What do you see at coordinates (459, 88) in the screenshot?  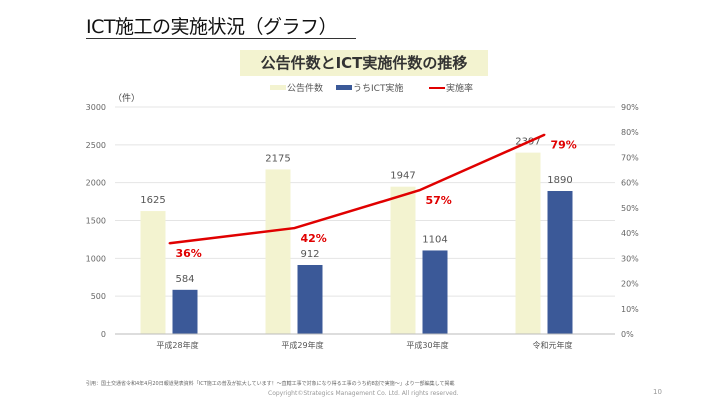 I see `legend-label: 実施率` at bounding box center [459, 88].